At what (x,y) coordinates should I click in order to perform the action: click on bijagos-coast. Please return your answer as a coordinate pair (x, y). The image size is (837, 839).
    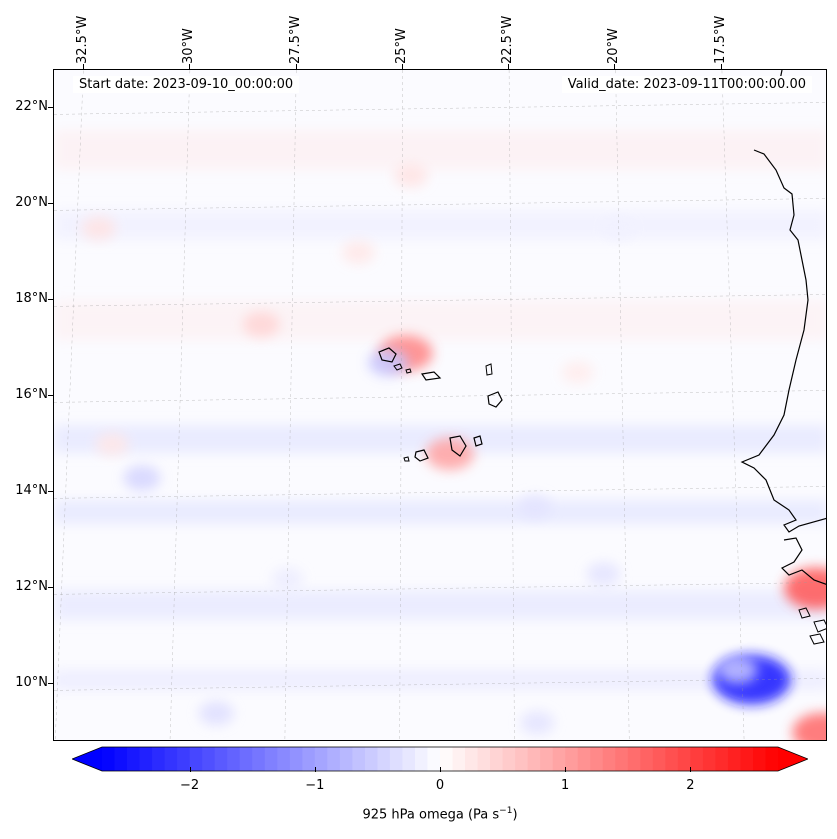
    Looking at the image, I should click on (803, 561).